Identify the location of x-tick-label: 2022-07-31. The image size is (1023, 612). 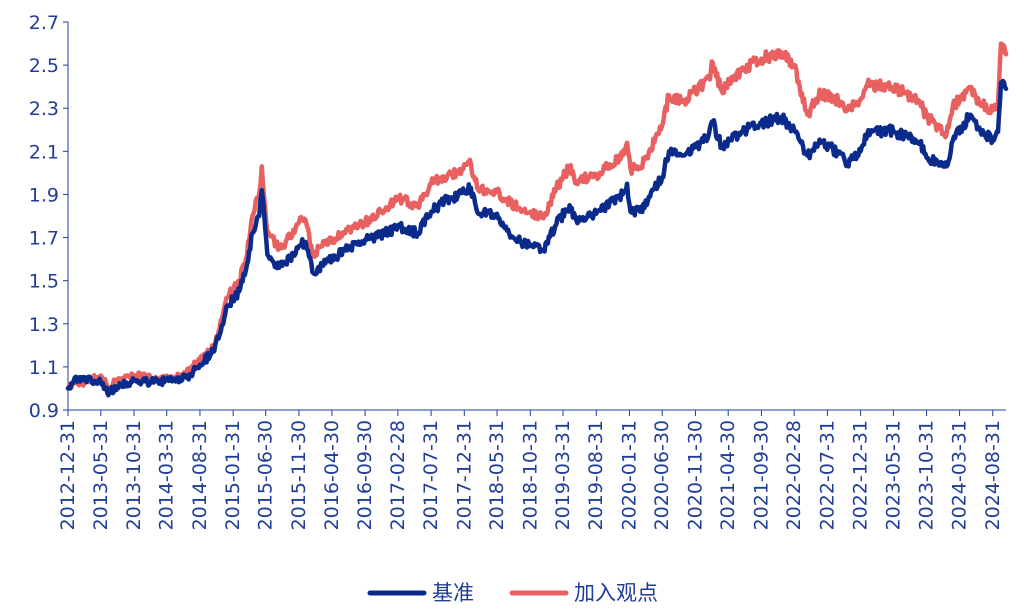
(827, 475).